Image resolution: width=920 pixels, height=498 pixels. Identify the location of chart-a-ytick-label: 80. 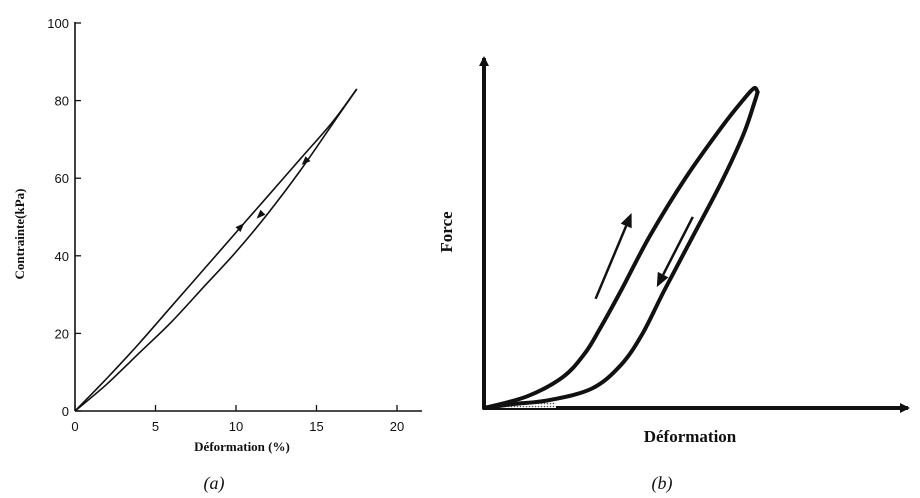
(62, 101).